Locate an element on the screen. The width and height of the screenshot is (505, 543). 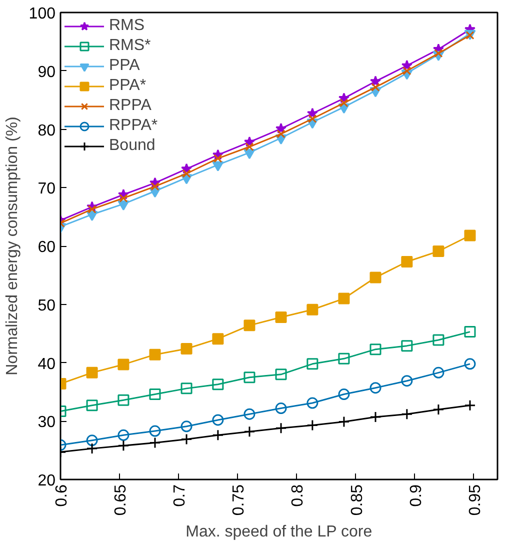
y-tick-label: 50 is located at coordinates (47, 305).